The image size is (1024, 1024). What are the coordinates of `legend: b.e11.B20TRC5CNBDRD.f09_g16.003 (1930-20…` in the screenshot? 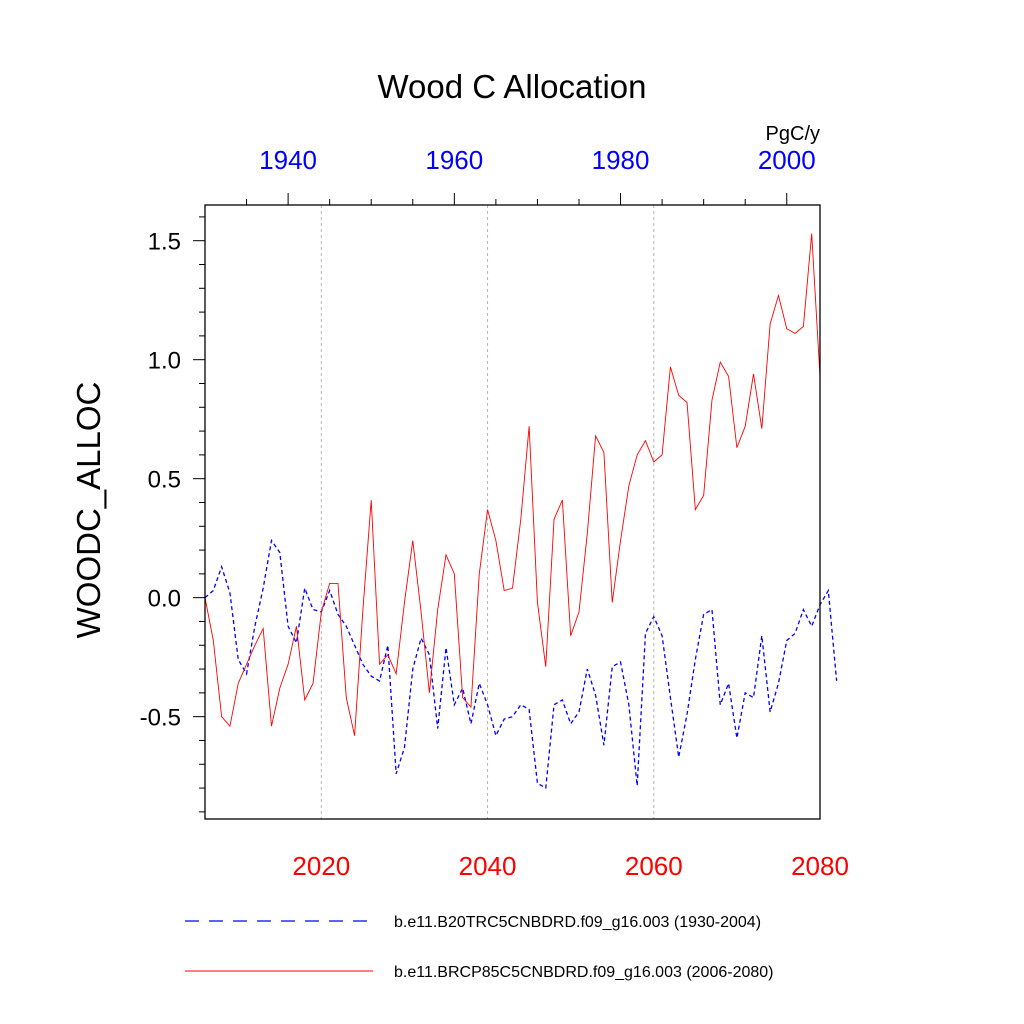 It's located at (479, 947).